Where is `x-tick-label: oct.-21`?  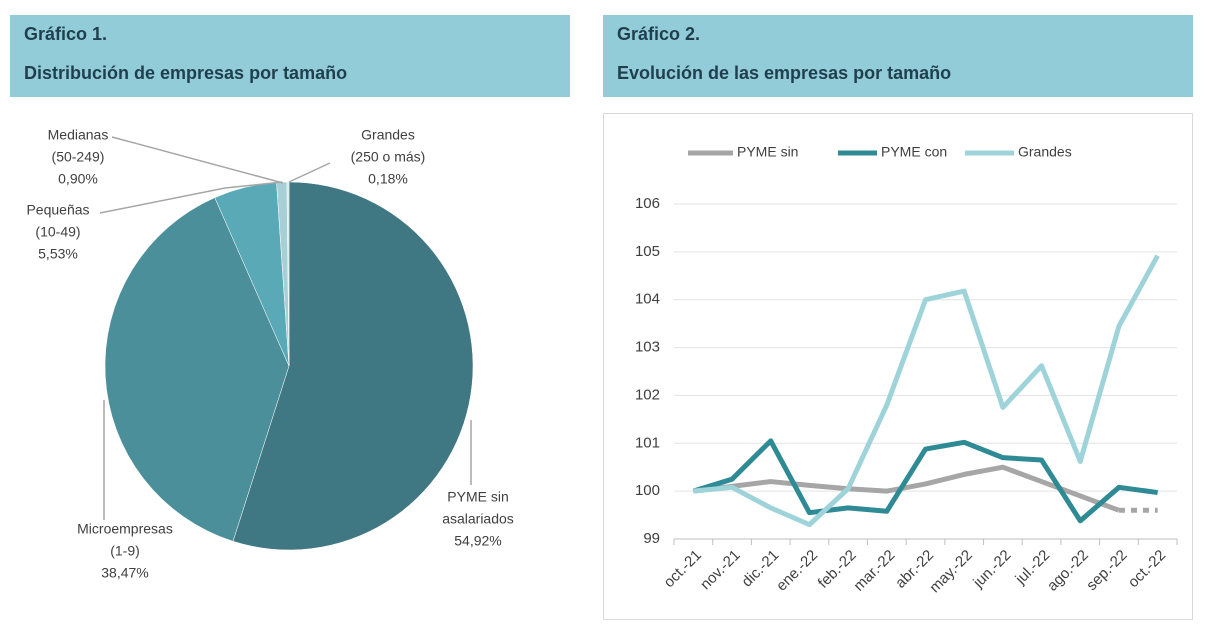
x-tick-label: oct.-21 is located at coordinates (683, 569).